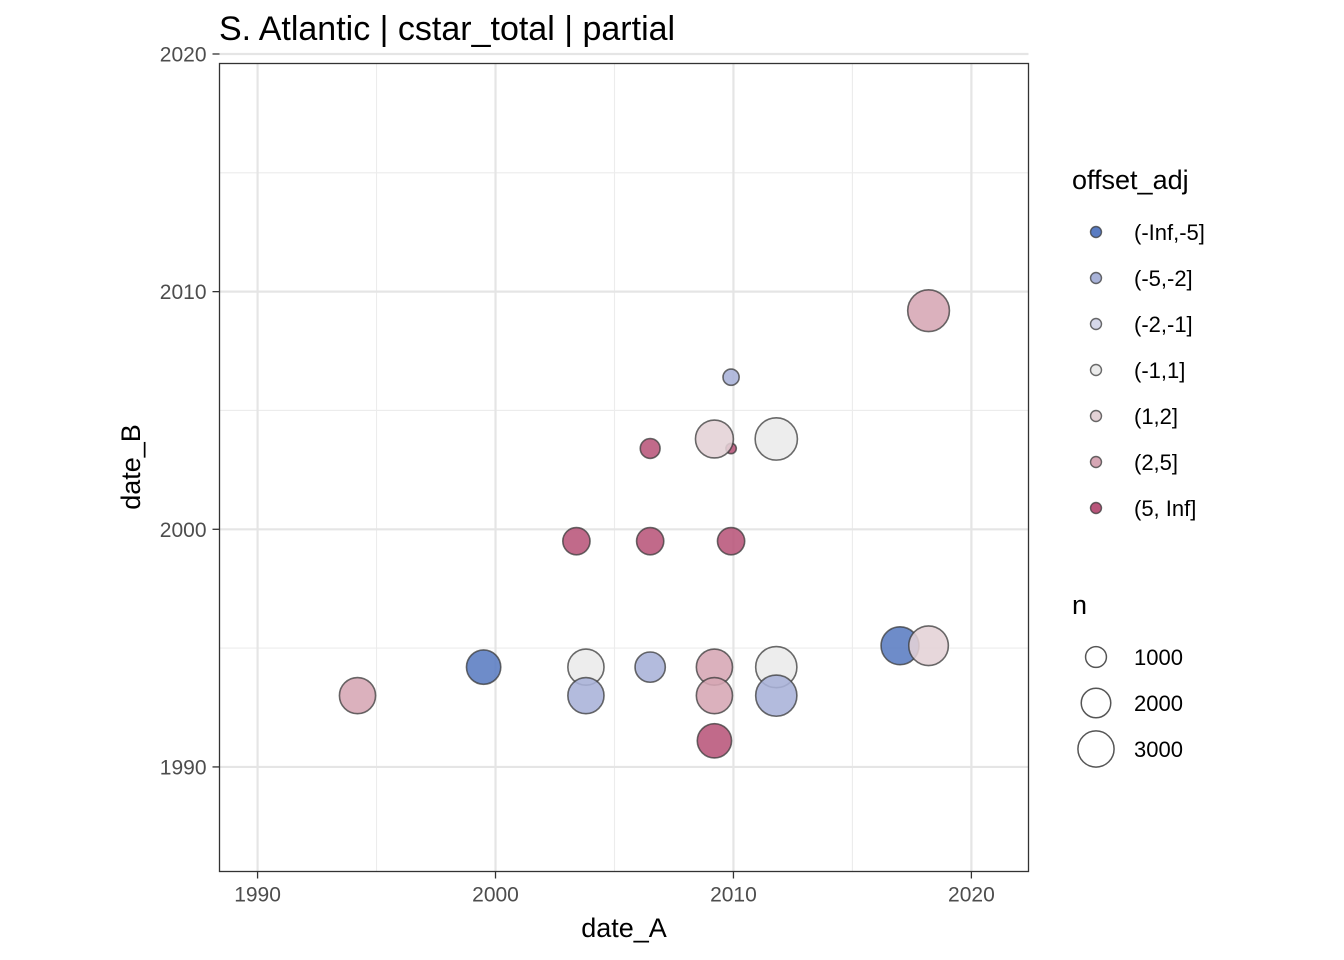 The width and height of the screenshot is (1344, 960). Describe the element at coordinates (495, 895) in the screenshot. I see `x-tick-label: 2000` at that location.